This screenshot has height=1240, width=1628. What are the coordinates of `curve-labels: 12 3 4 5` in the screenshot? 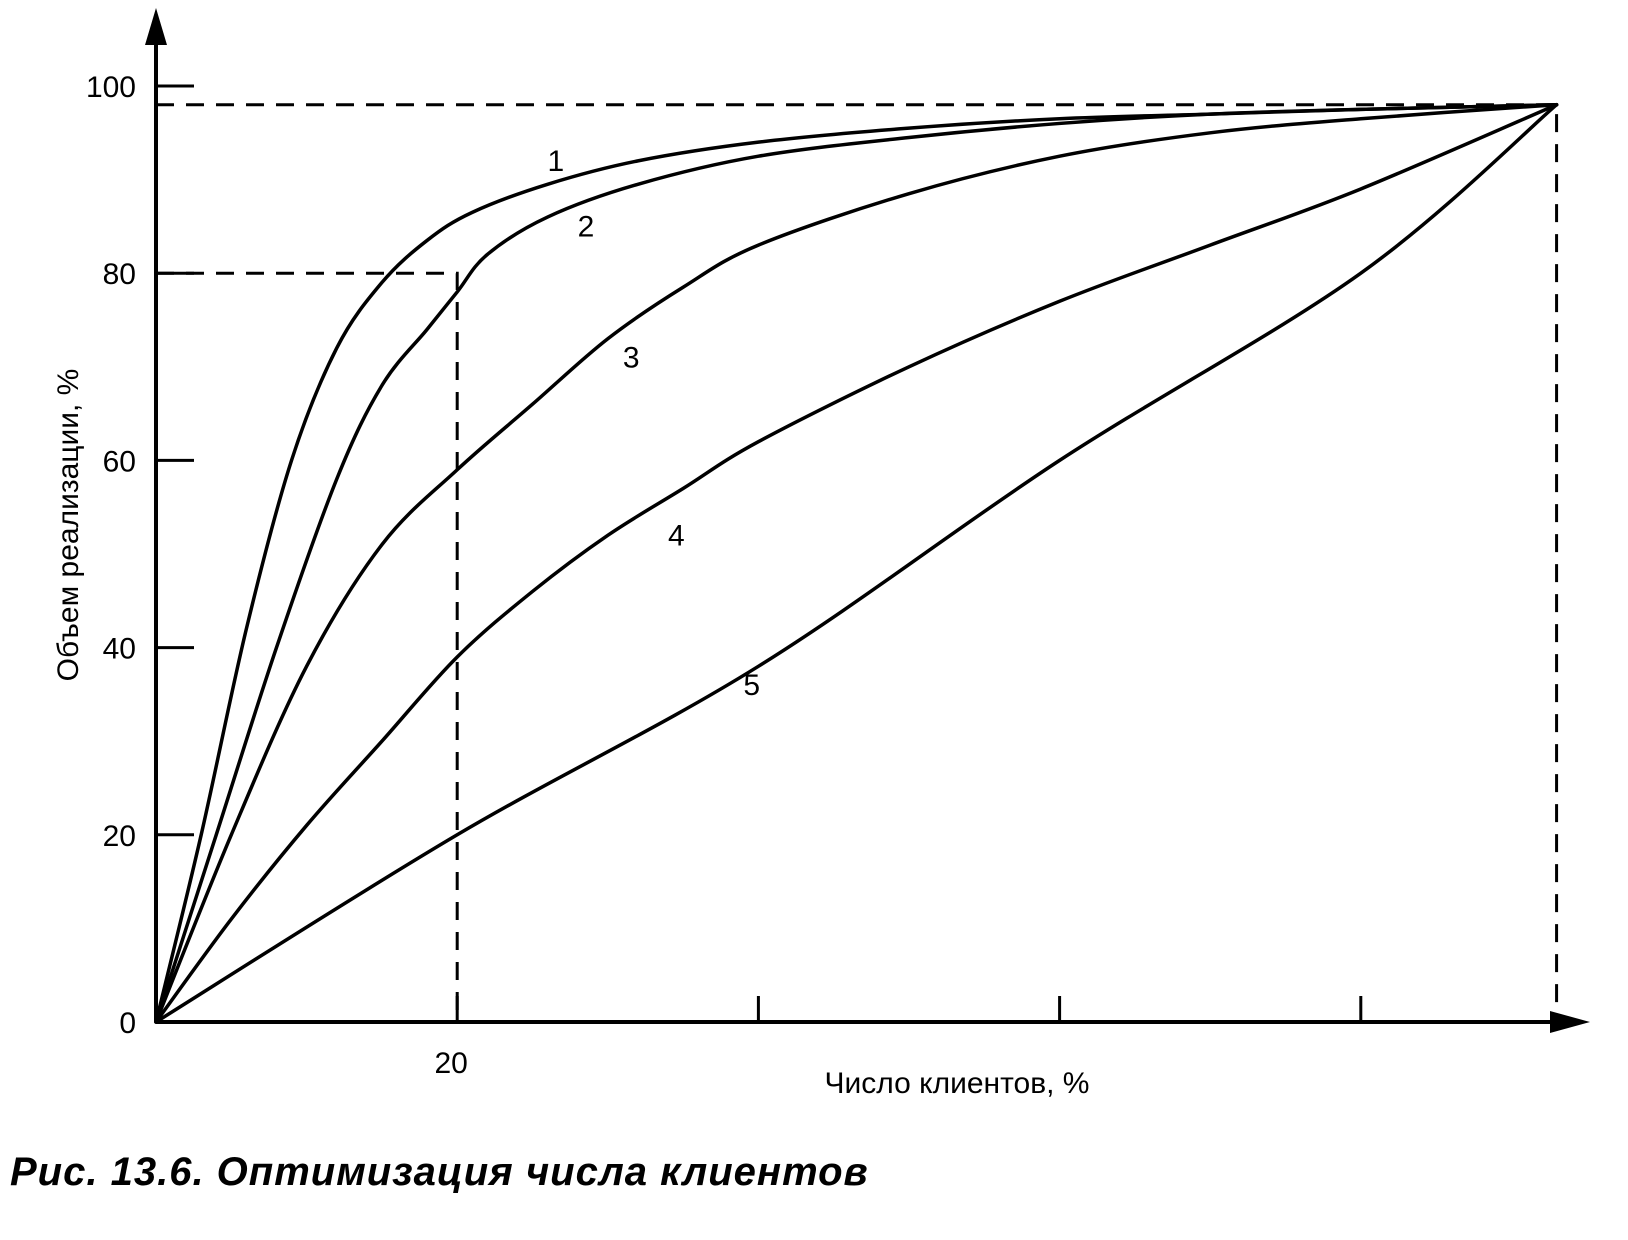 It's located at (654, 423).